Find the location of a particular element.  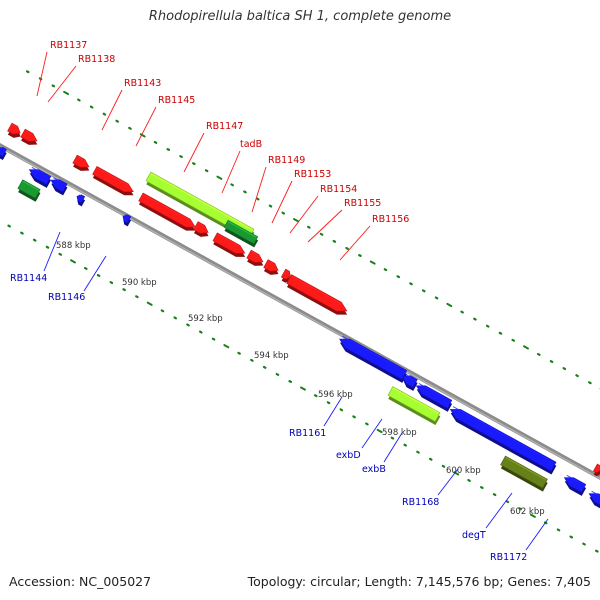

gene-label-forward: RB1147 is located at coordinates (224, 126).